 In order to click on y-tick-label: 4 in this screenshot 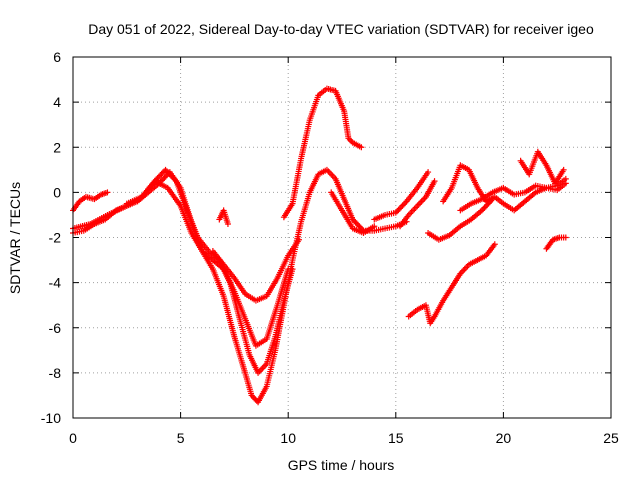, I will do `click(57, 102)`.